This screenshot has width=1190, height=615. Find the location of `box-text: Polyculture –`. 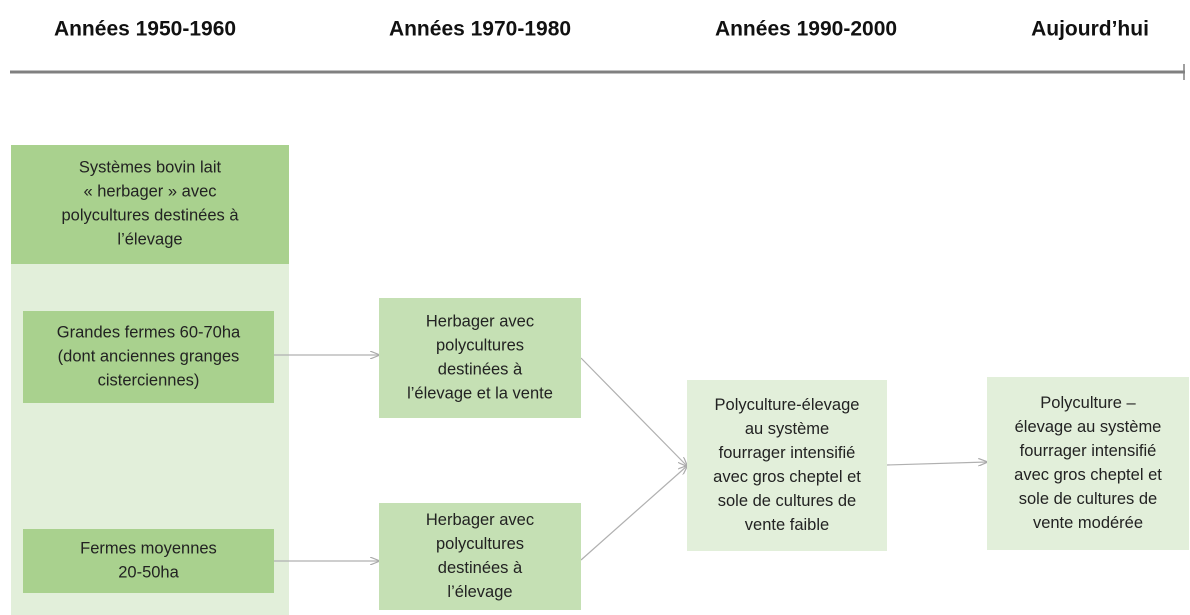

box-text: Polyculture – is located at coordinates (1088, 403).